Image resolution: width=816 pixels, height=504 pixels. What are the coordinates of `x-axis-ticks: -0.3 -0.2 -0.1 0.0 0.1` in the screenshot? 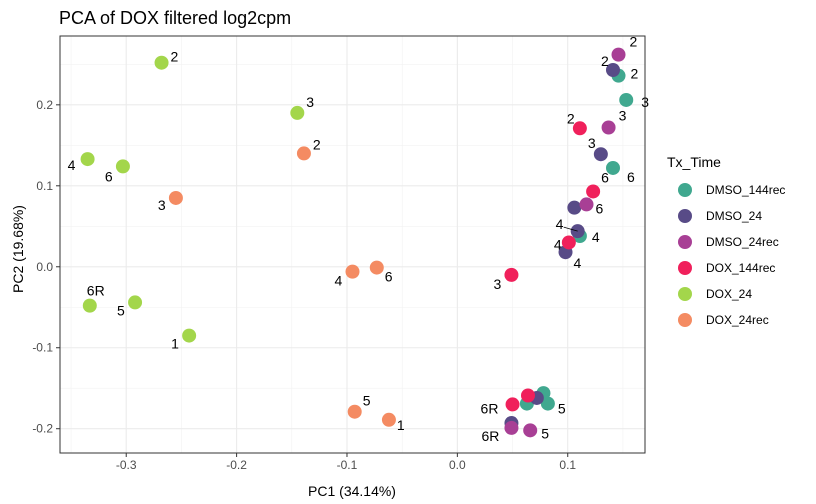 It's located at (346, 462).